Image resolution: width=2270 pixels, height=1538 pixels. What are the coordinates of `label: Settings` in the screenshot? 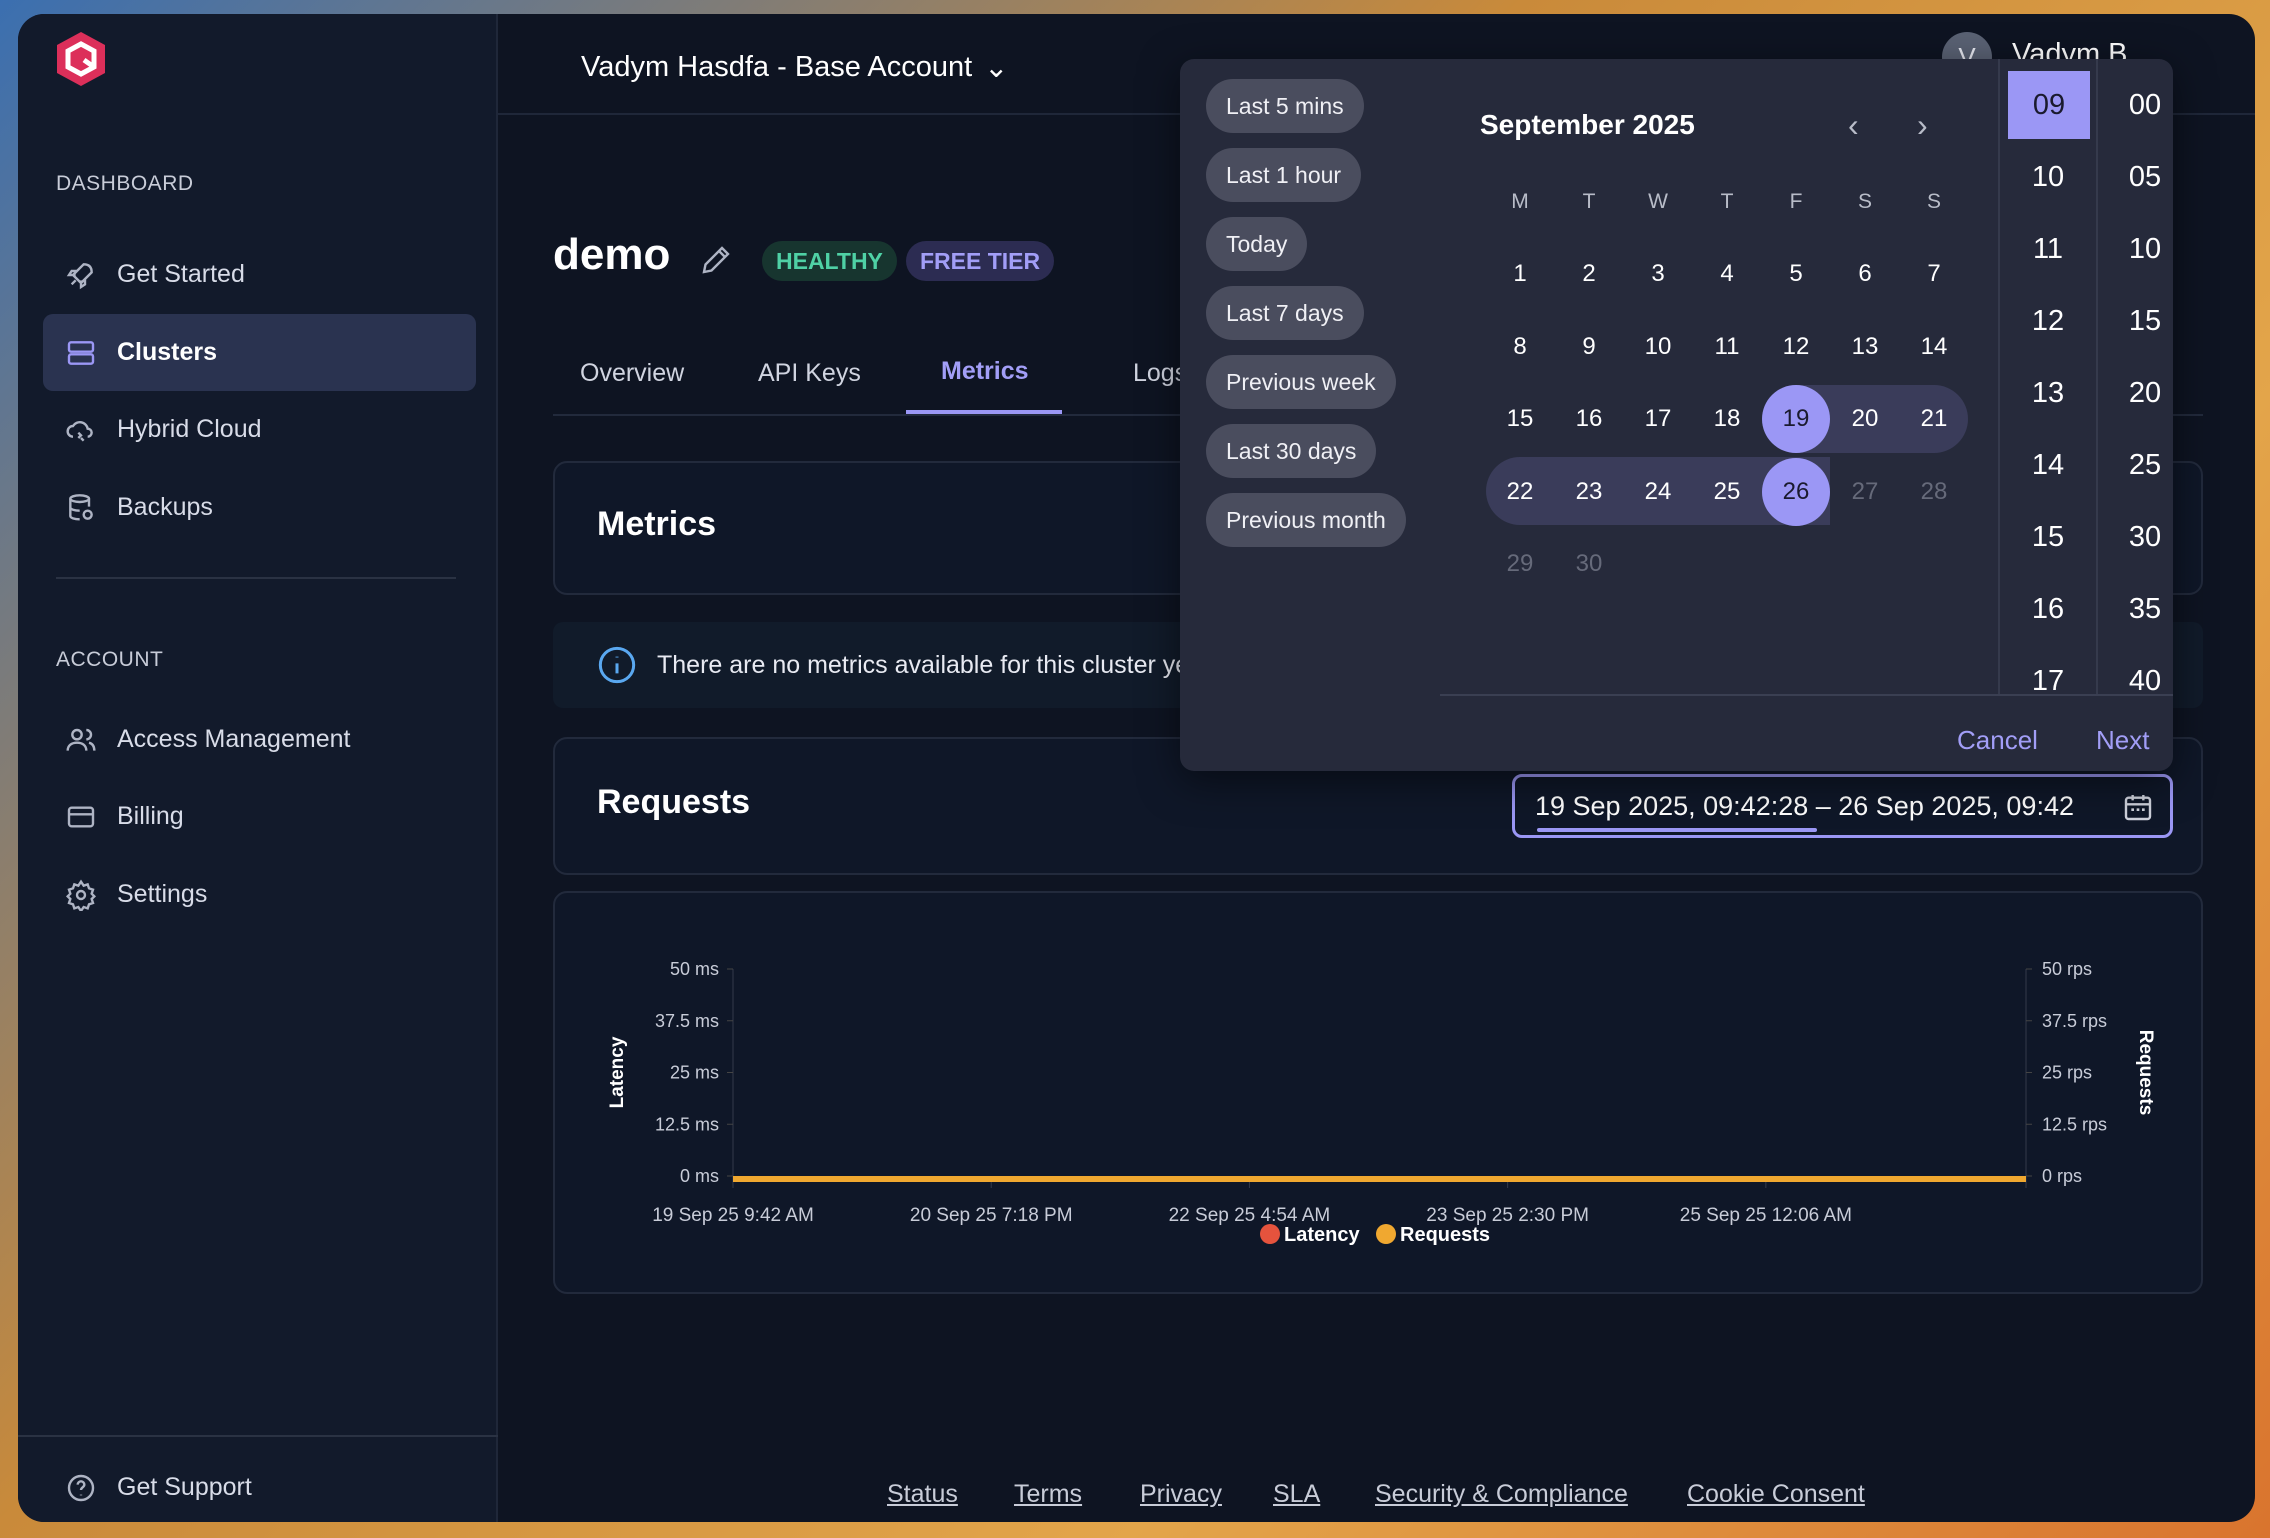 It's located at (162, 894).